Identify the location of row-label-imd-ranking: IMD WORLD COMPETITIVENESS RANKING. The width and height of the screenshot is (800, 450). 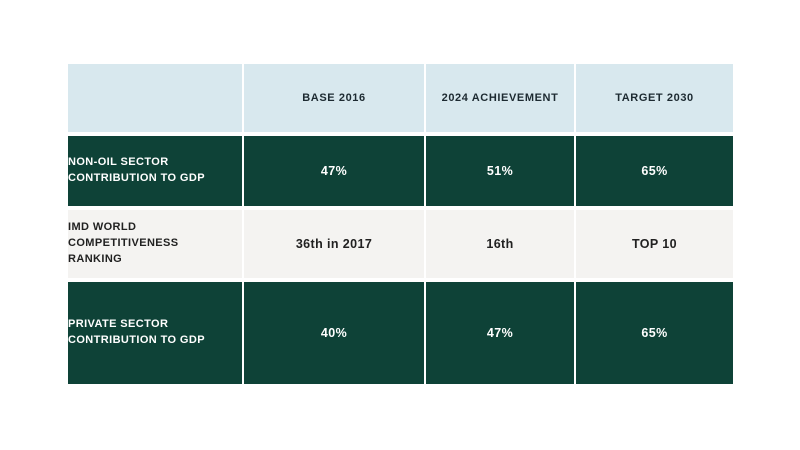
(155, 244).